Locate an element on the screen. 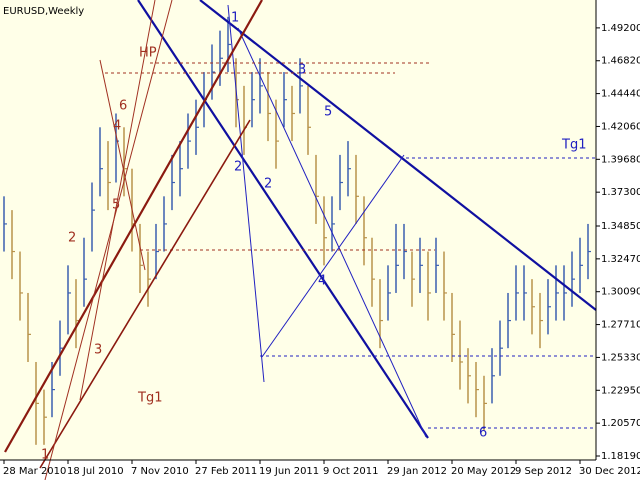  x-tick-label: 30 Dec 2012 is located at coordinates (609, 471).